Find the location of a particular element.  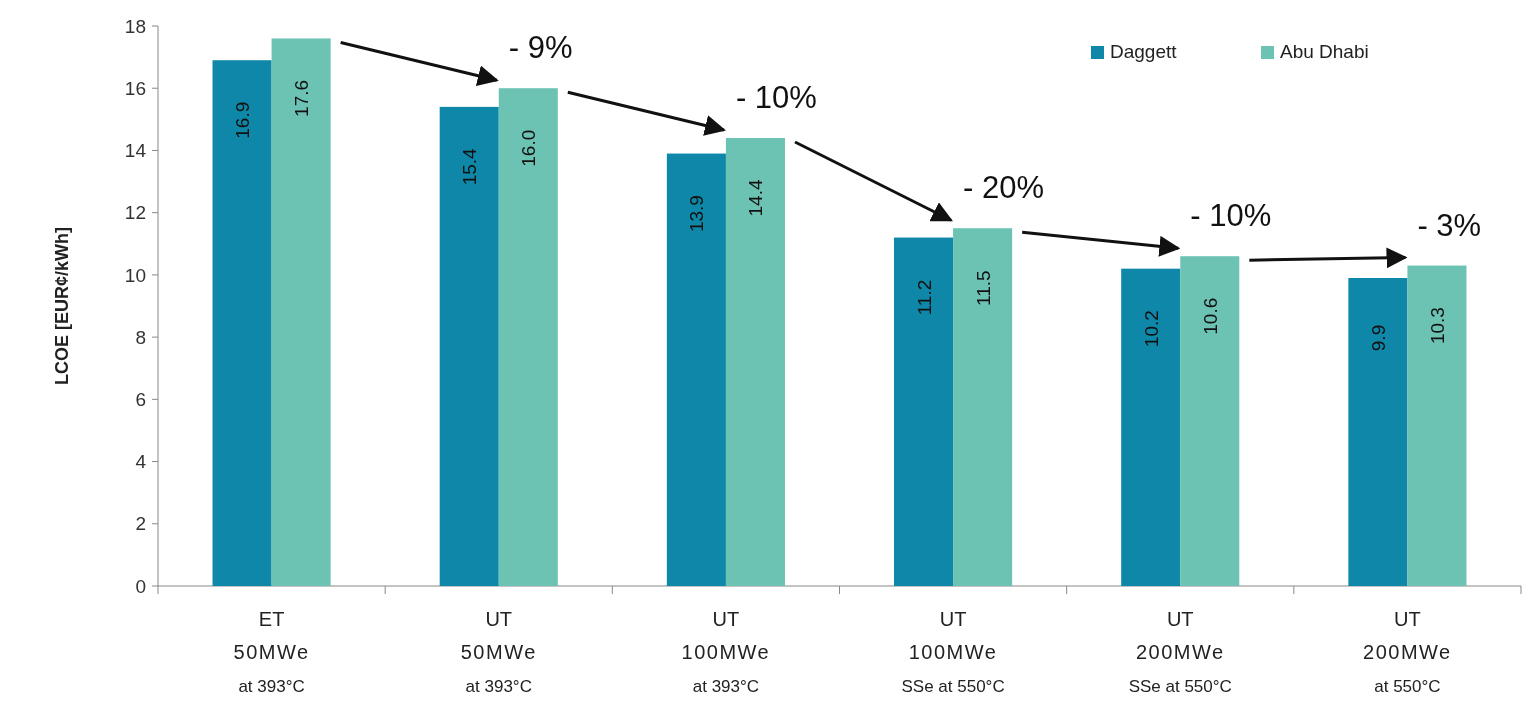

data-label: 11.2 is located at coordinates (924, 297).